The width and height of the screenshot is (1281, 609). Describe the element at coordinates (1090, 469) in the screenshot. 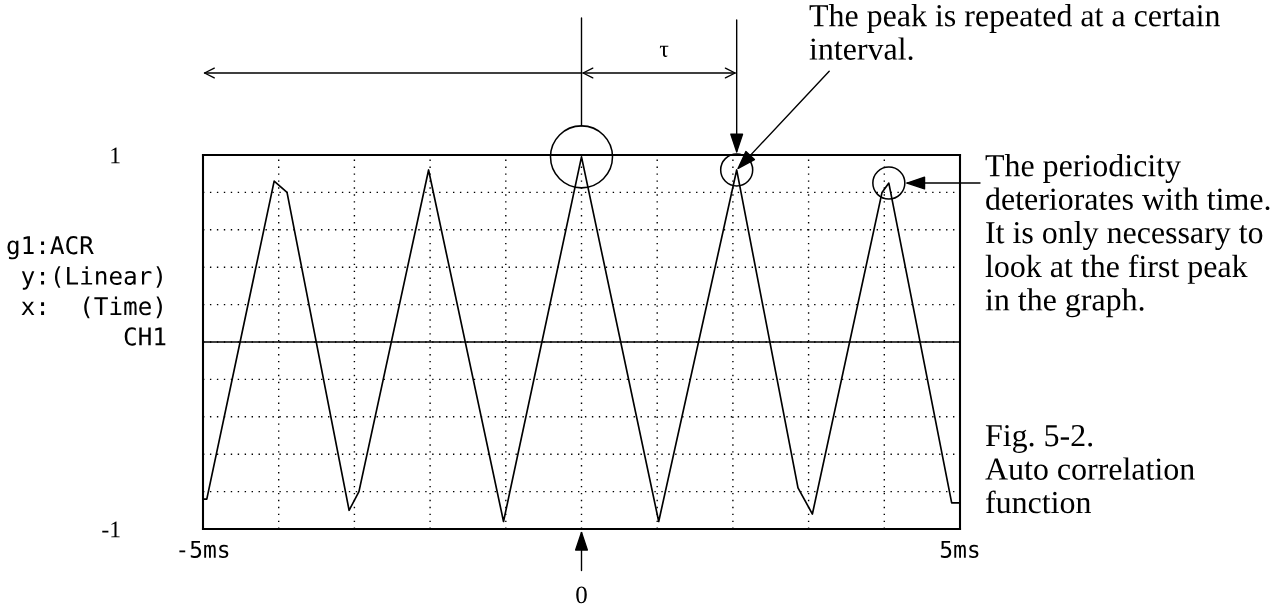

I see `text: Fig. 5-2. Auto correlation function` at that location.